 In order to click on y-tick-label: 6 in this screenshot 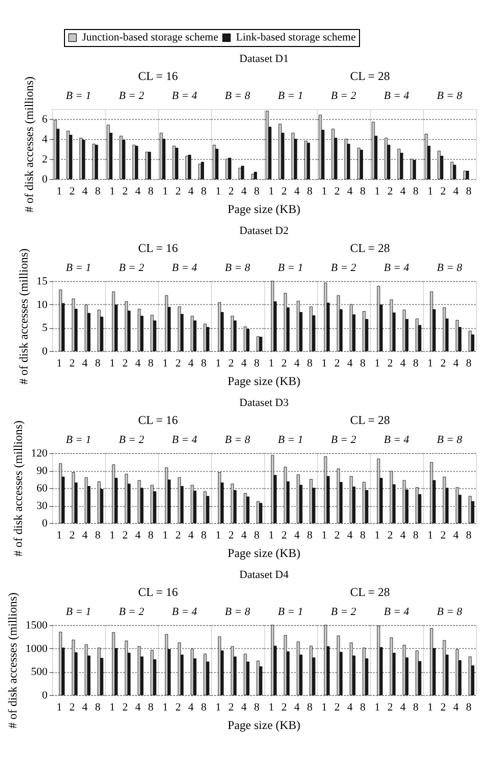, I will do `click(45, 120)`.